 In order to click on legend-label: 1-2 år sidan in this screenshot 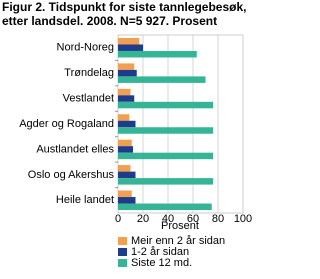, I will do `click(160, 252)`.